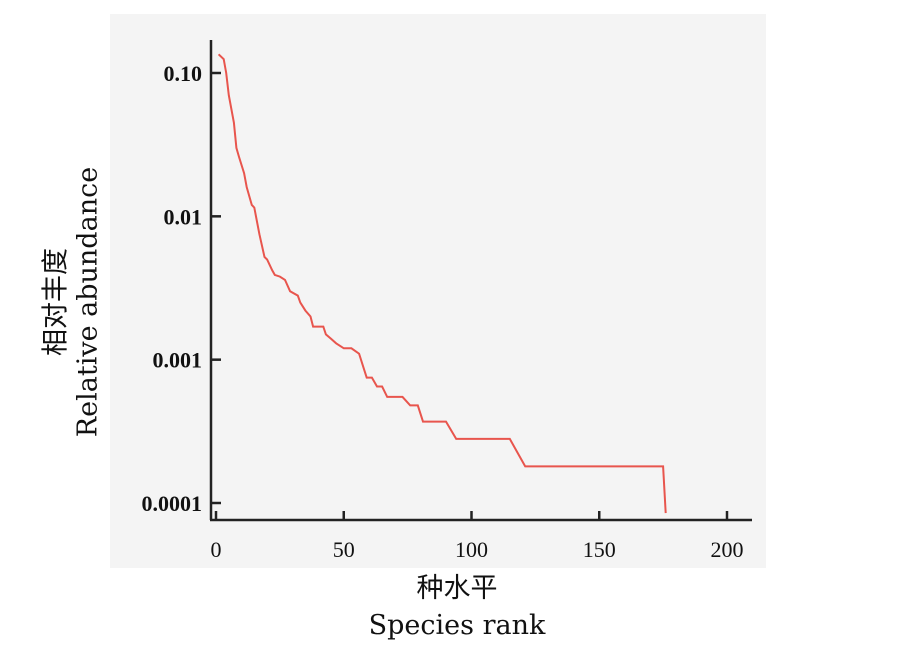 The height and width of the screenshot is (656, 914). I want to click on x-tick-label: 200, so click(727, 549).